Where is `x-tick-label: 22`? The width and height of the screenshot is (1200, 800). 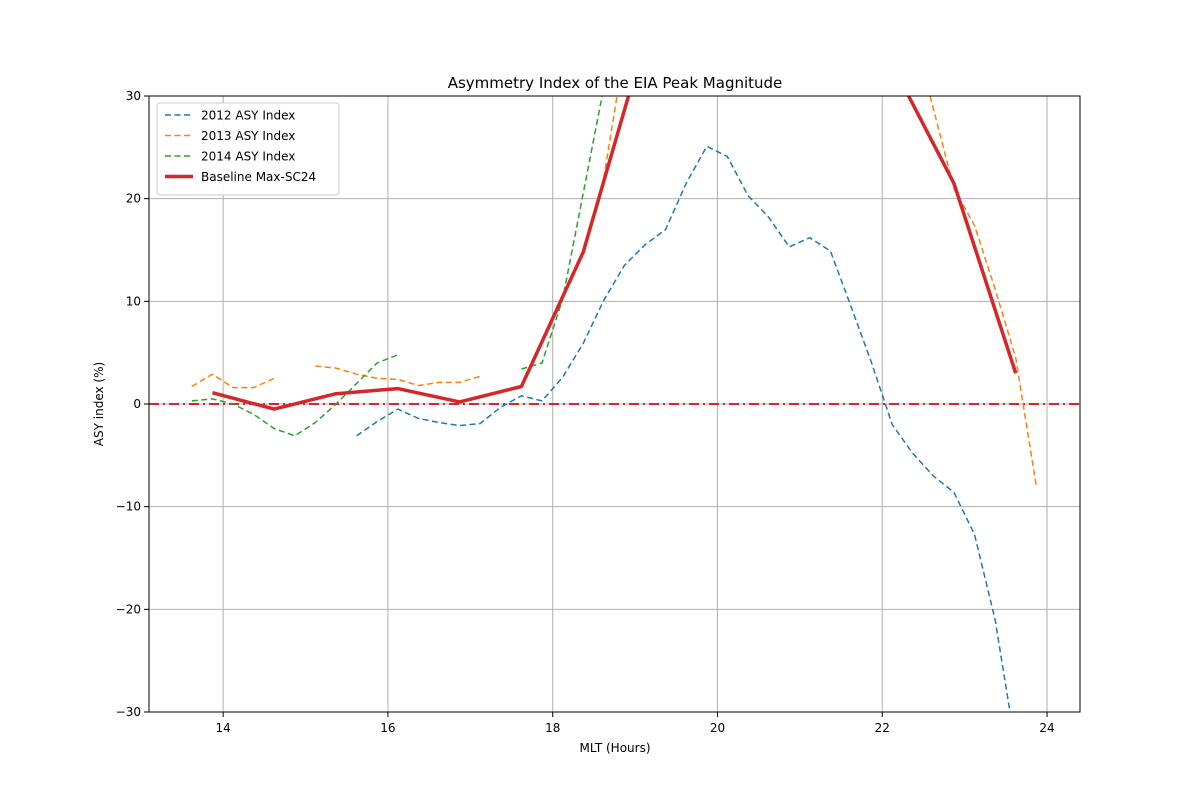 x-tick-label: 22 is located at coordinates (882, 728).